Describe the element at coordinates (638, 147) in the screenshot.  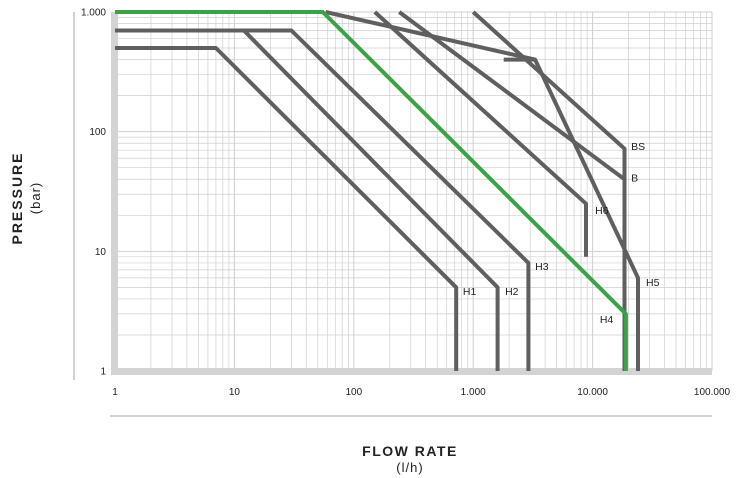
I see `curve-label-bs: BS` at that location.